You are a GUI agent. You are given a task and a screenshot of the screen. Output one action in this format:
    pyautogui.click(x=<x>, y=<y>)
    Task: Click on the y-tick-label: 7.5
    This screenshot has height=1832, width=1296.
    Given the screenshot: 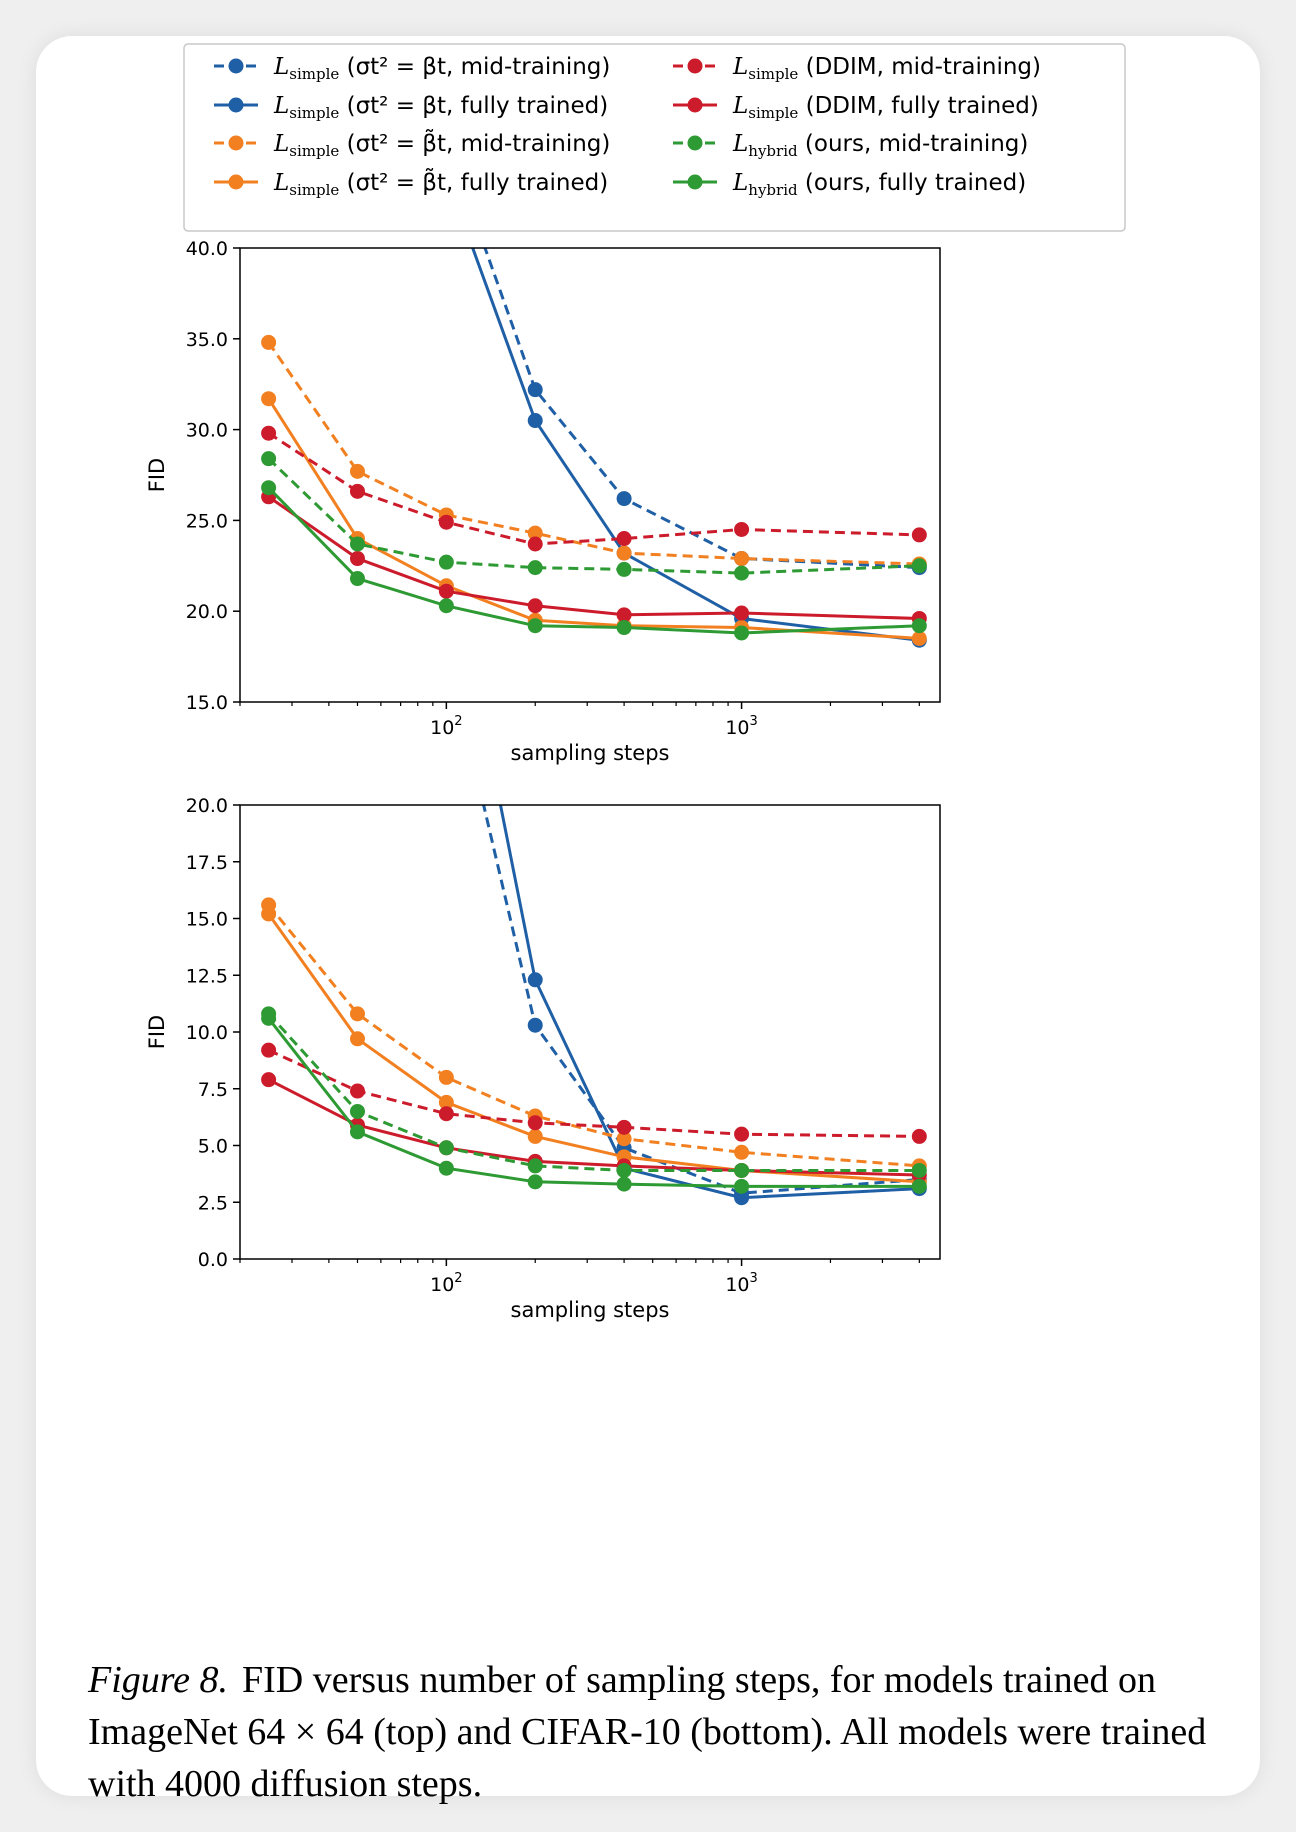 What is the action you would take?
    pyautogui.click(x=213, y=1090)
    